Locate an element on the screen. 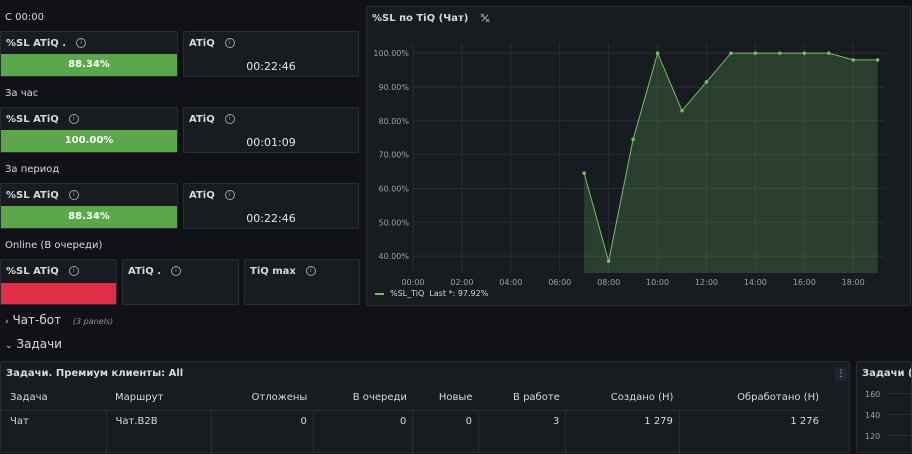  y-tick: 160 is located at coordinates (873, 394).